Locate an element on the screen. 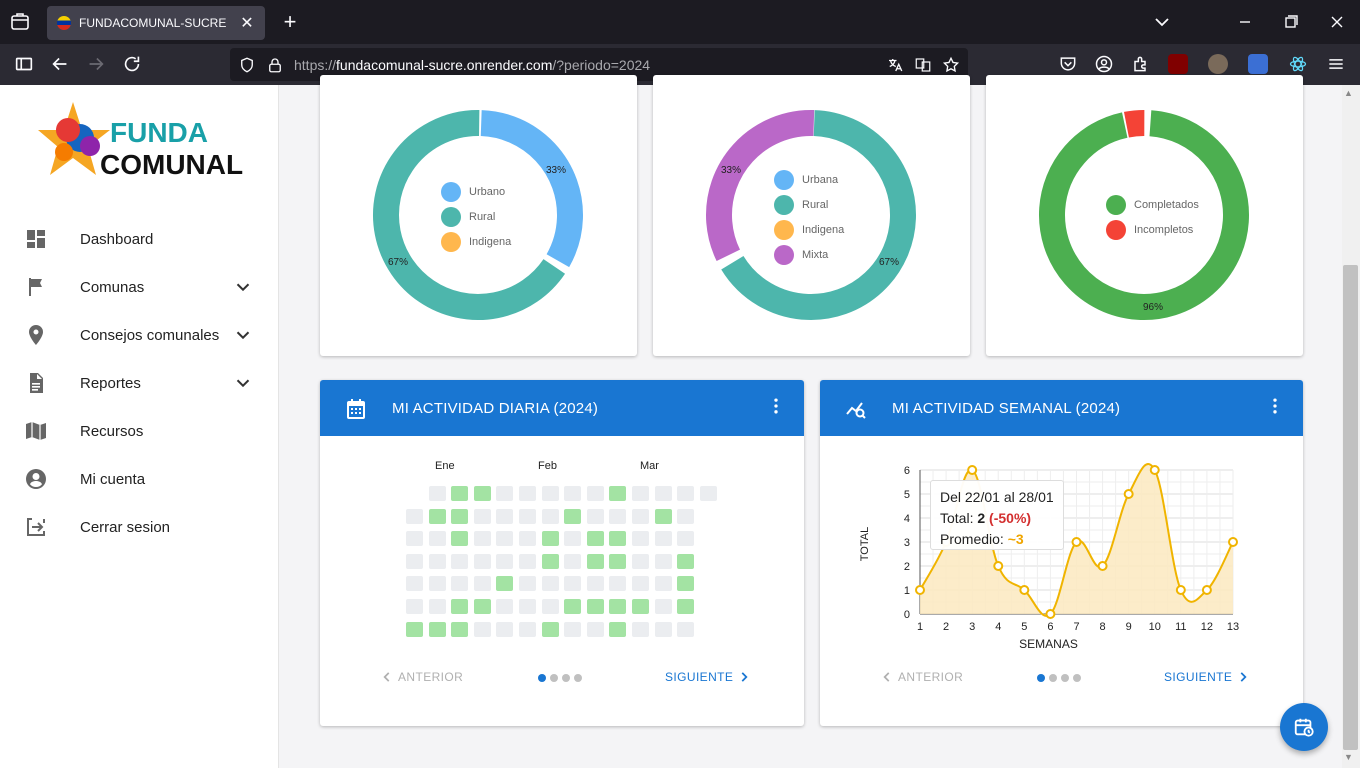 This screenshot has width=1360, height=768. translate-extension-icon is located at coordinates (1258, 64).